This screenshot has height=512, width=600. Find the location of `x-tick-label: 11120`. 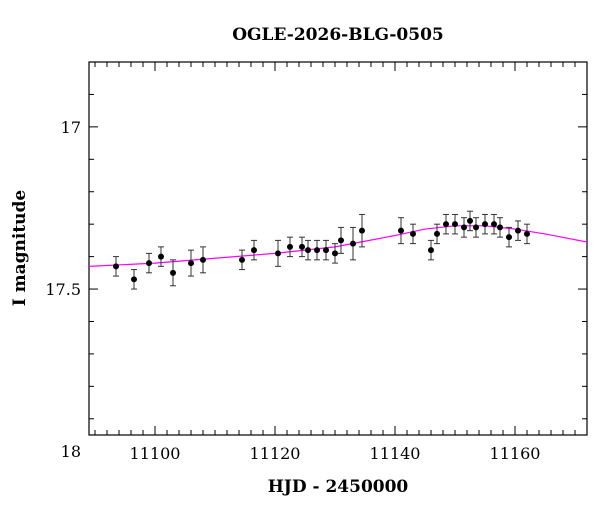

x-tick-label: 11120 is located at coordinates (275, 453).